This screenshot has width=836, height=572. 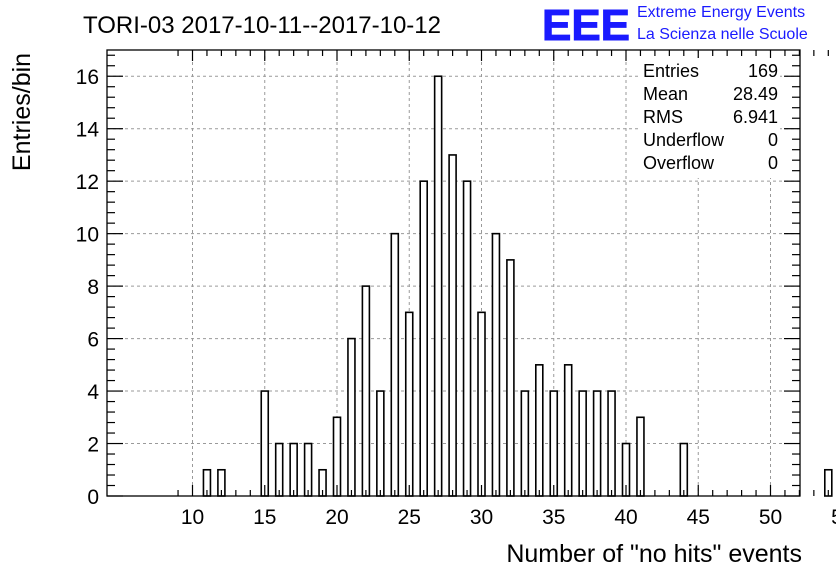 I want to click on stat-mean-value: 28.49, so click(x=755, y=94).